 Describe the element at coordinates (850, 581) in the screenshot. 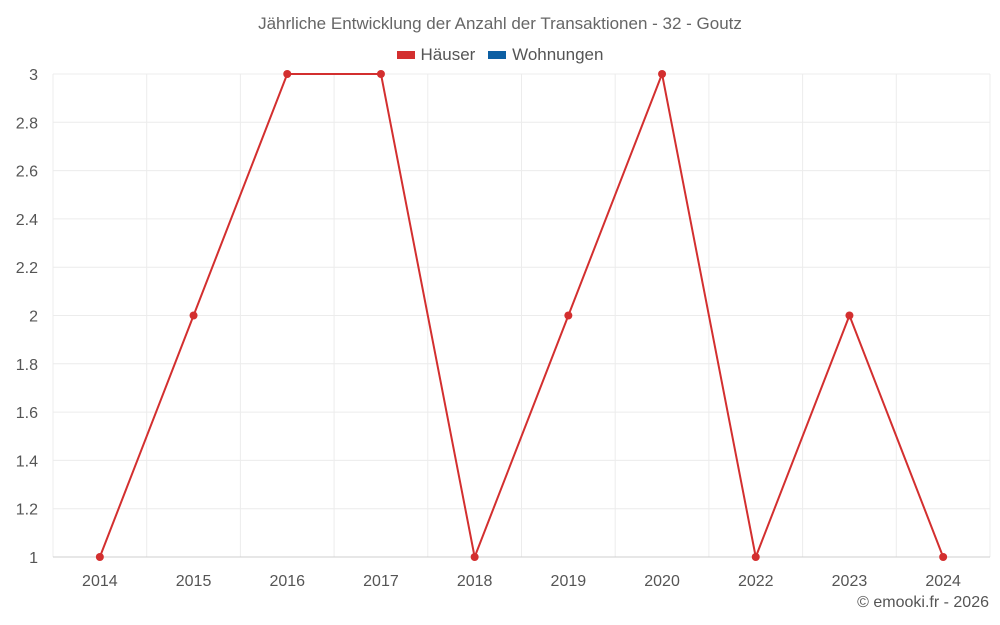

I see `x-tick-label: 2023` at that location.